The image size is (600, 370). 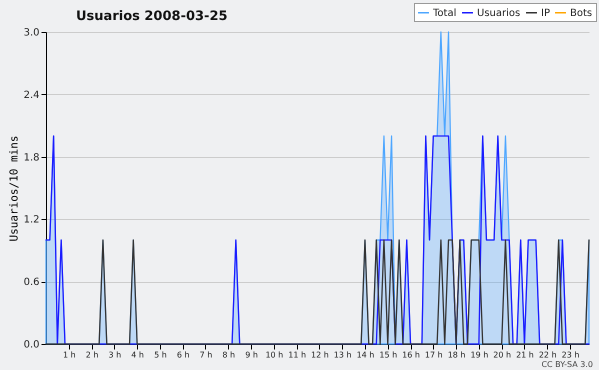 What do you see at coordinates (411, 355) in the screenshot?
I see `x-tick-label: 16 h` at bounding box center [411, 355].